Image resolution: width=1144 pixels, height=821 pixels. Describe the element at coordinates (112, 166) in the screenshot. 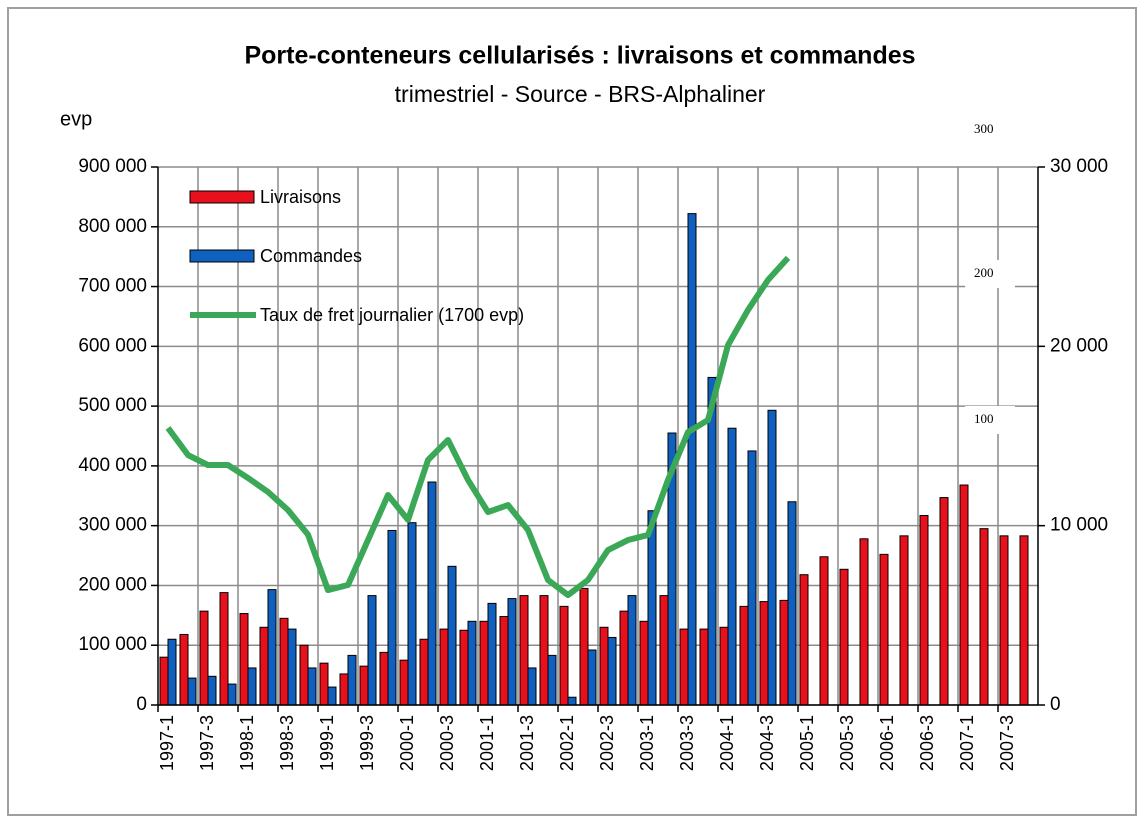

I see `y-tick-label: 900 000` at that location.